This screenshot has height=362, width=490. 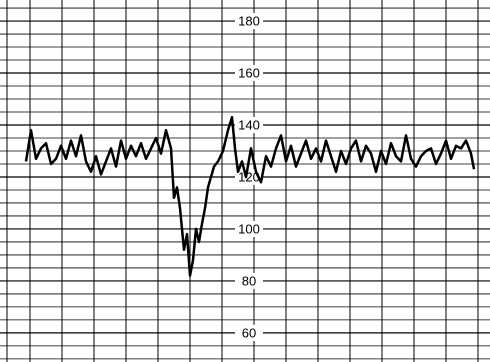 I want to click on y-tick-label: 180, so click(x=249, y=20).